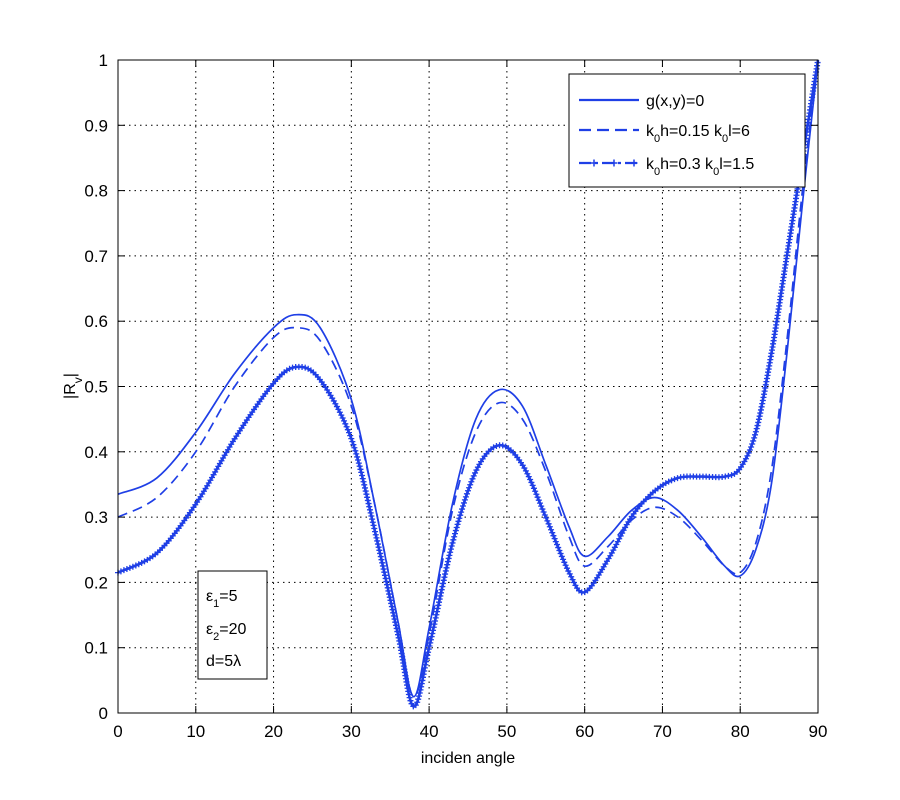 Image resolution: width=900 pixels, height=800 pixels. Describe the element at coordinates (698, 134) in the screenshot. I see `legend-label-2: k0h=0.15 k0l=6` at that location.